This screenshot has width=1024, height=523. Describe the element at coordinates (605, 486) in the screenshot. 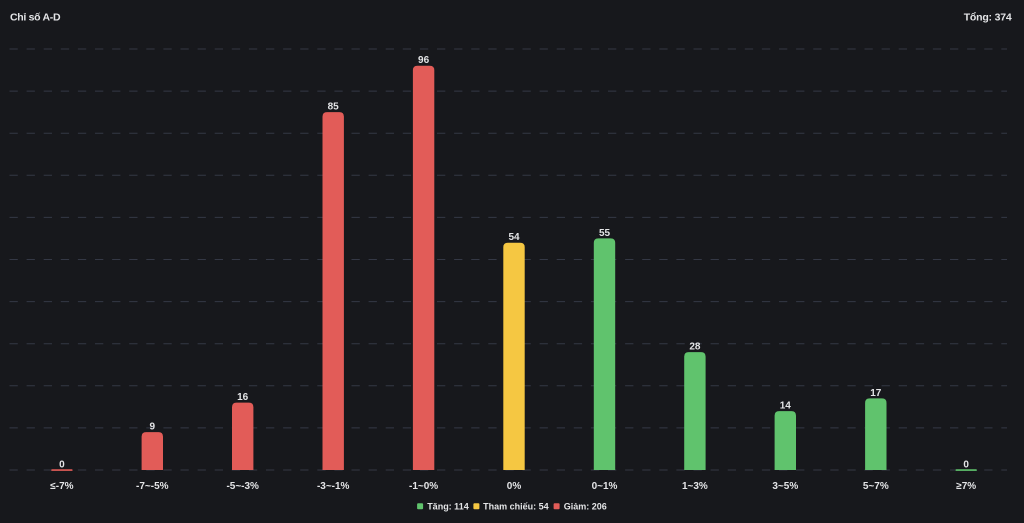

I see `svg-text: 0~1%` at that location.